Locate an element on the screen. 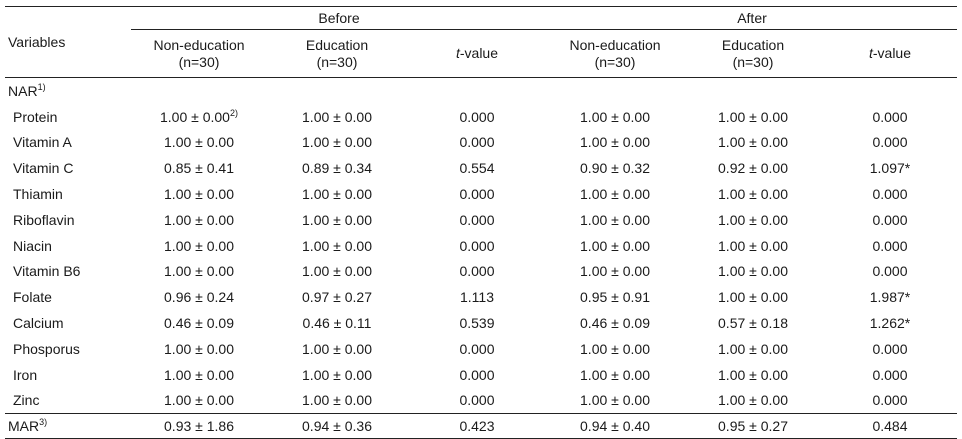  cell-value: 0.57 ± 0.18 is located at coordinates (753, 323).